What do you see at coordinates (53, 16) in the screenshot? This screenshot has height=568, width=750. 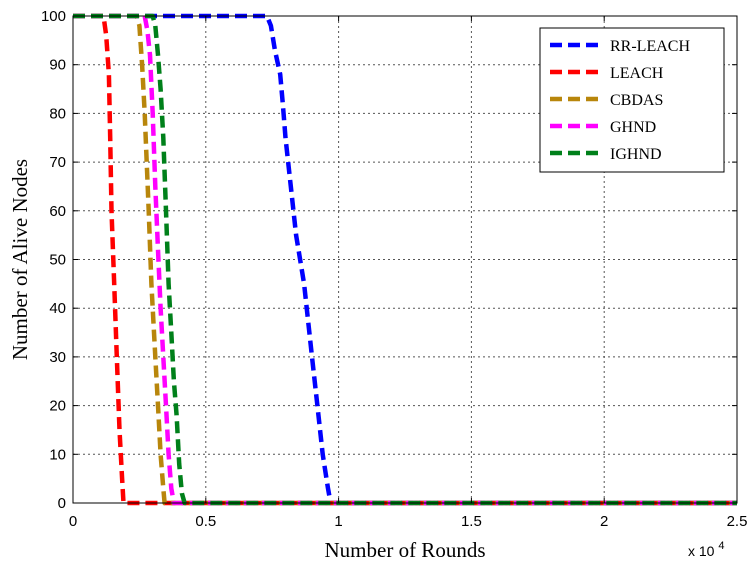 I see `y-tick-label: 100` at bounding box center [53, 16].